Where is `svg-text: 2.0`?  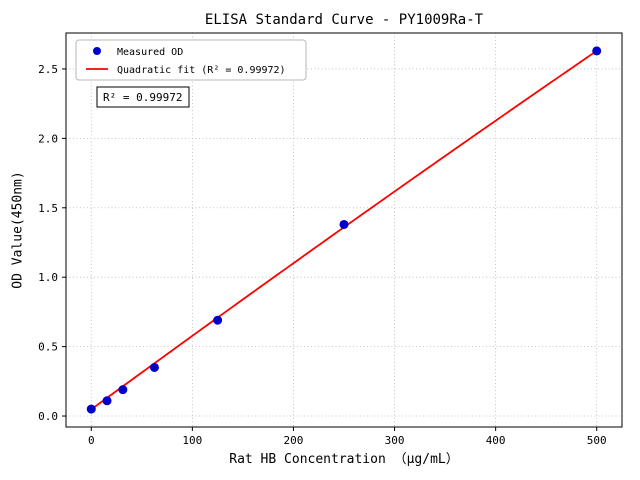
svg-text: 2.0 is located at coordinates (48, 138).